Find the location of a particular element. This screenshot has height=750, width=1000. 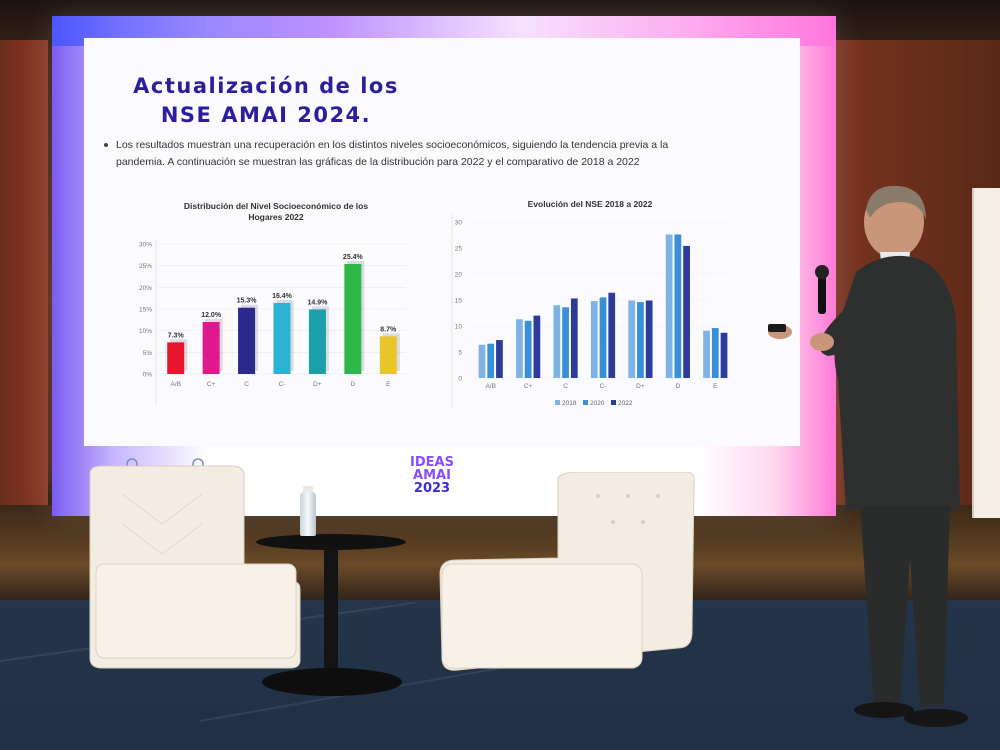

chart1-data-label: 14.9% is located at coordinates (317, 302).